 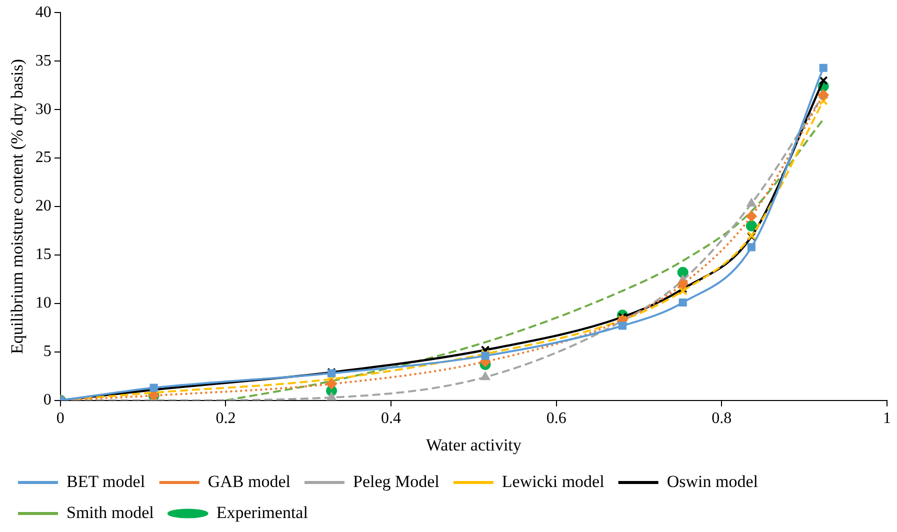 What do you see at coordinates (43, 255) in the screenshot?
I see `y-tick-label: 15` at bounding box center [43, 255].